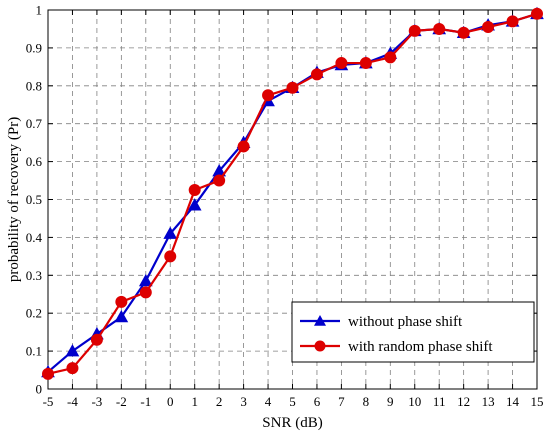 The height and width of the screenshot is (436, 550). What do you see at coordinates (341, 401) in the screenshot?
I see `x-tick-label: 7` at bounding box center [341, 401].